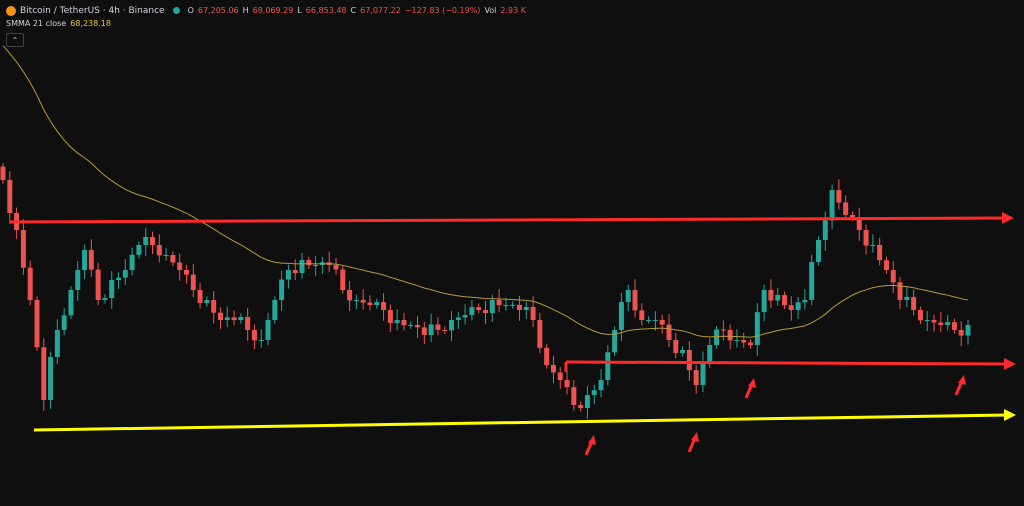  Describe the element at coordinates (508, 220) in the screenshot. I see `resistance-line` at that location.